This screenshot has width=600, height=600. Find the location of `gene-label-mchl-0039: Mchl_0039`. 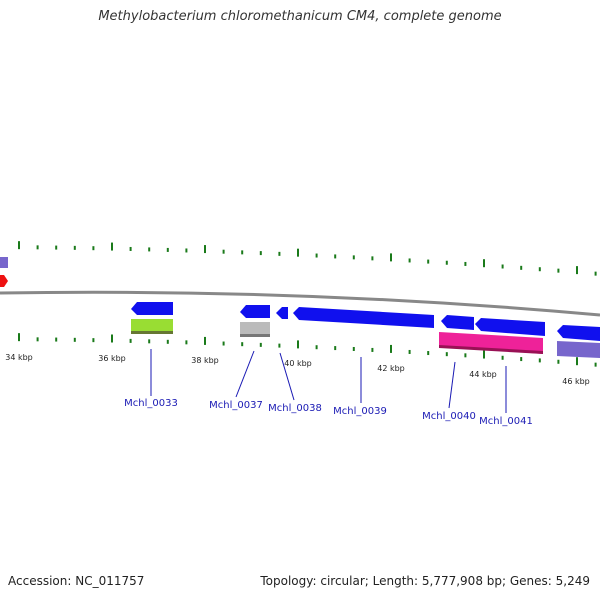

gene-label-mchl-0039: Mchl_0039 is located at coordinates (360, 411).